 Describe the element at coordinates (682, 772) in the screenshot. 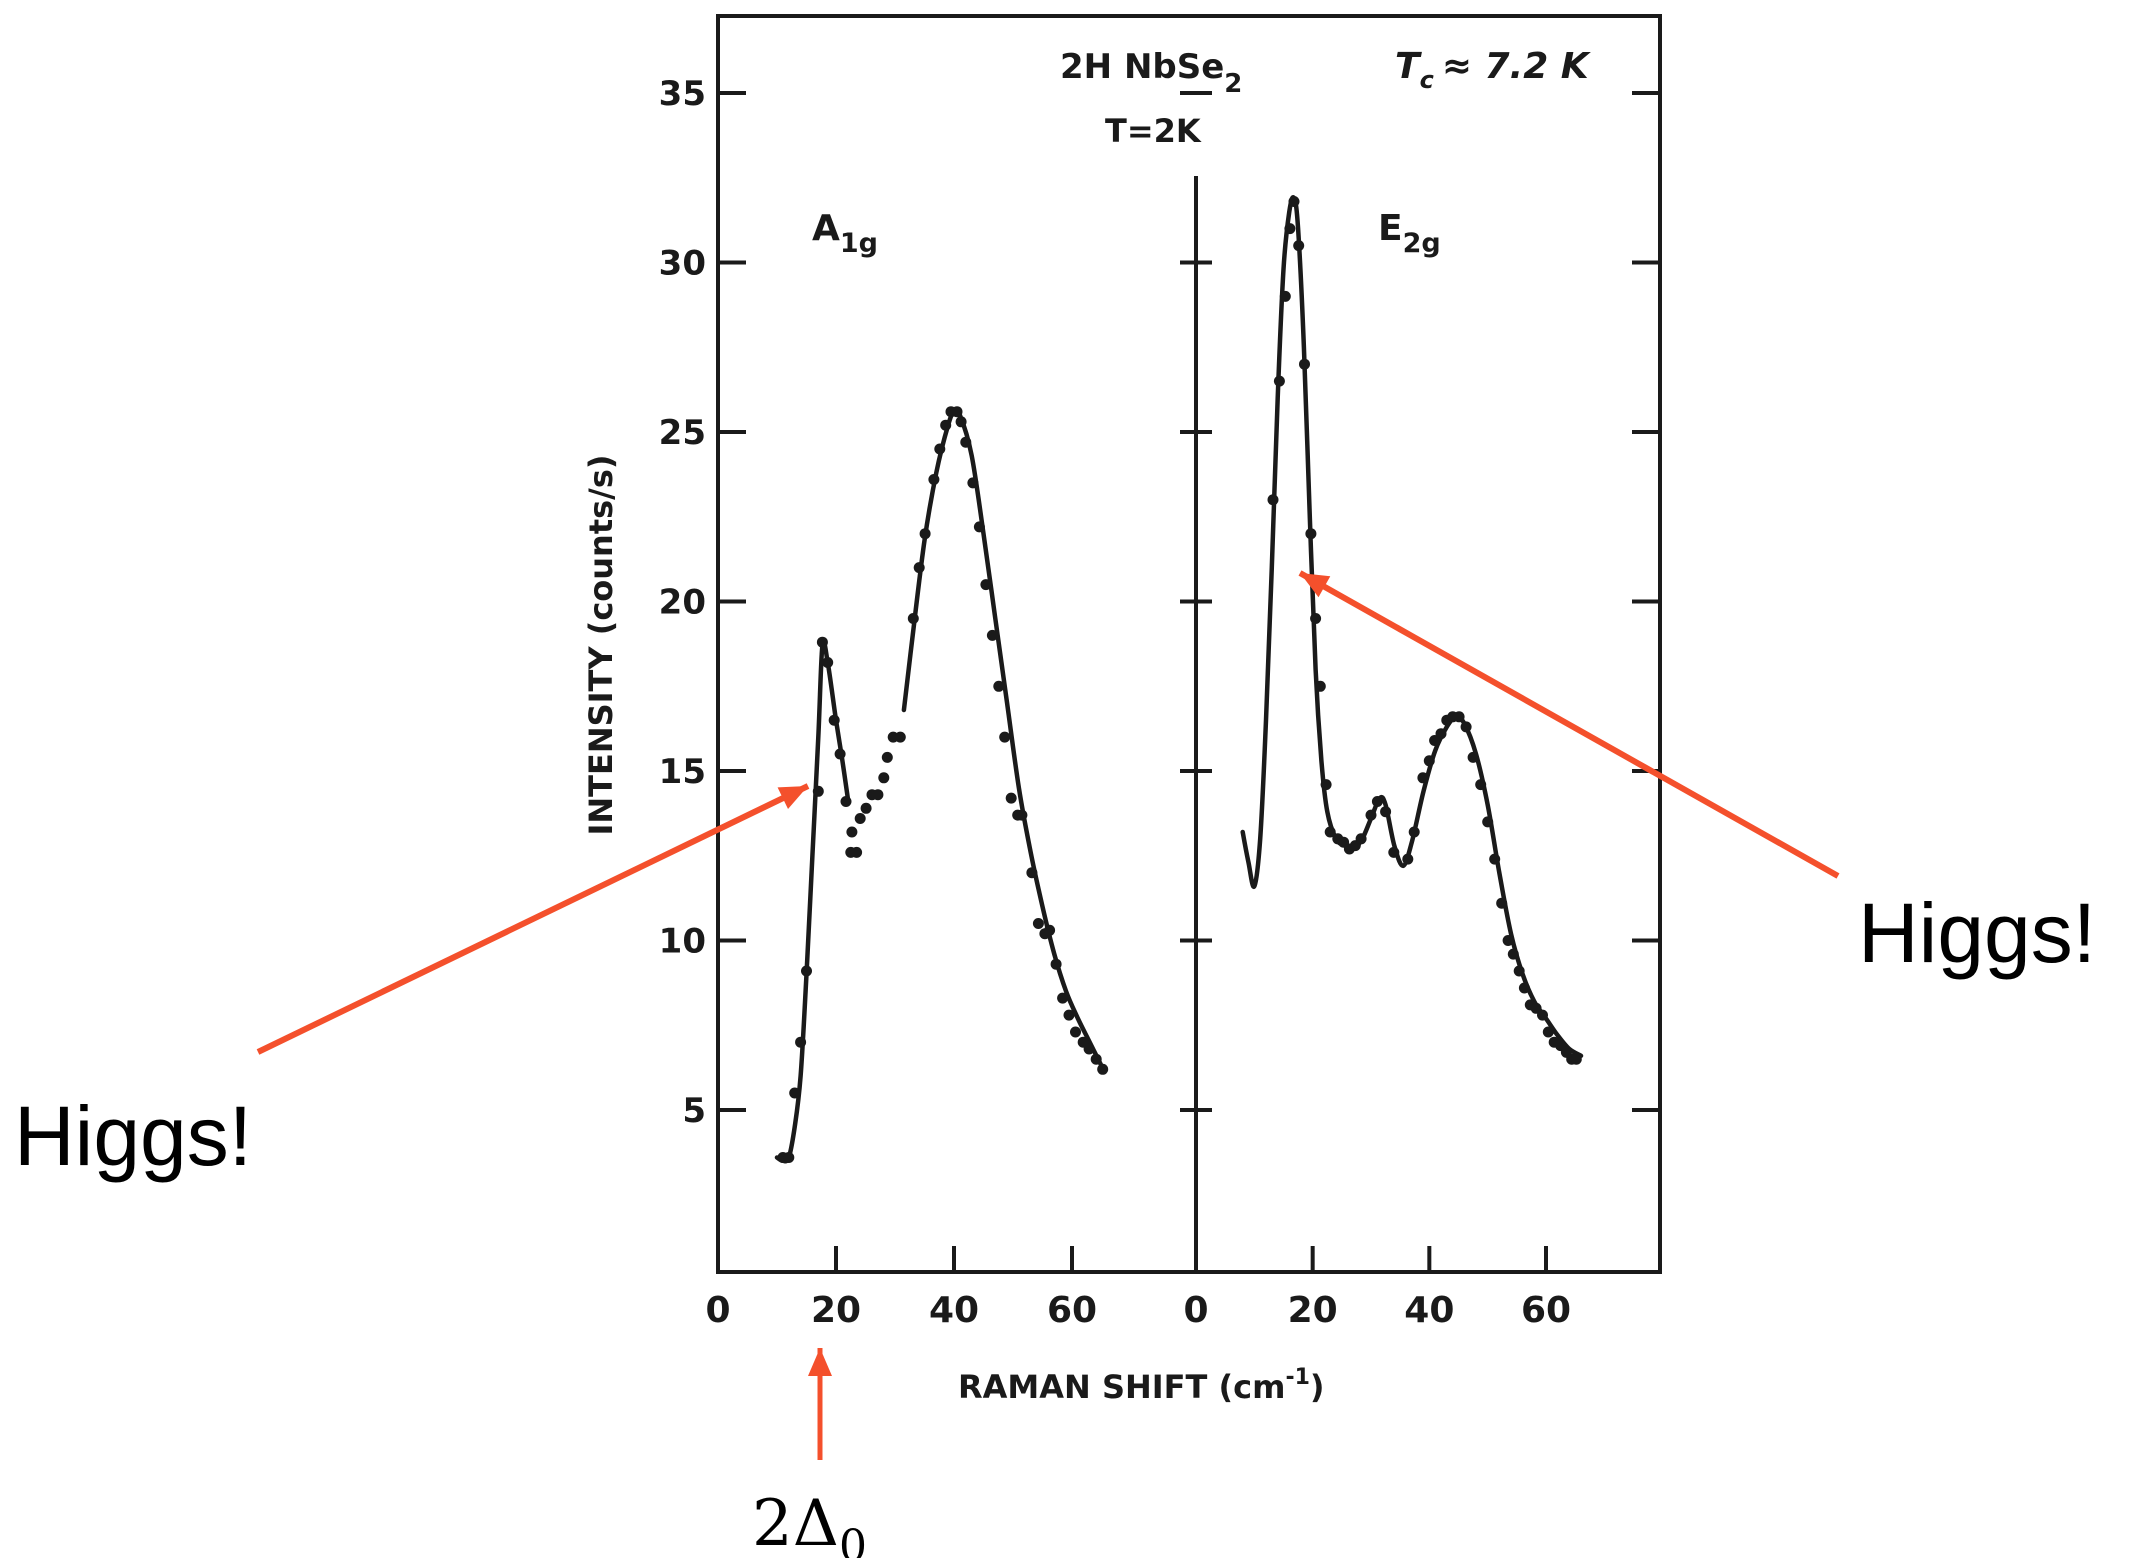

I see `y-tick-label-15: 15` at that location.